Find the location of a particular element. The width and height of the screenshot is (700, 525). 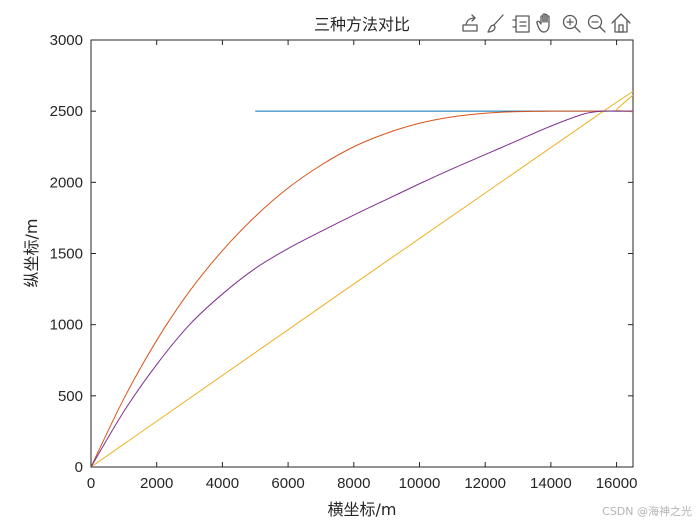

x-tick-label: 16000 is located at coordinates (617, 483).